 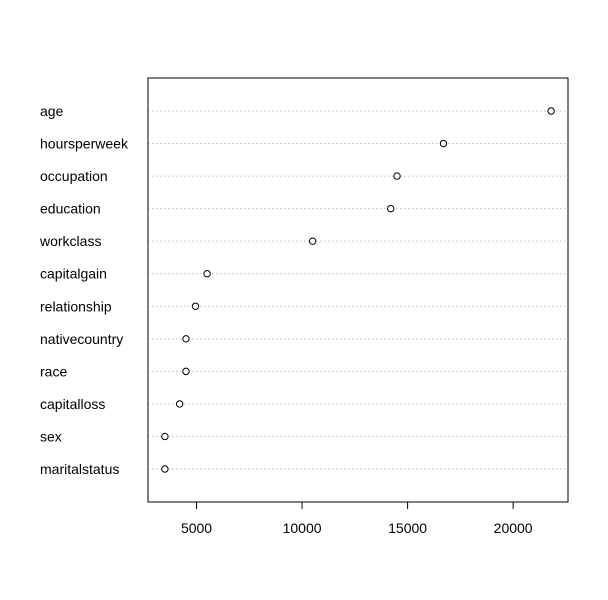 I want to click on point-sex, so click(x=165, y=436).